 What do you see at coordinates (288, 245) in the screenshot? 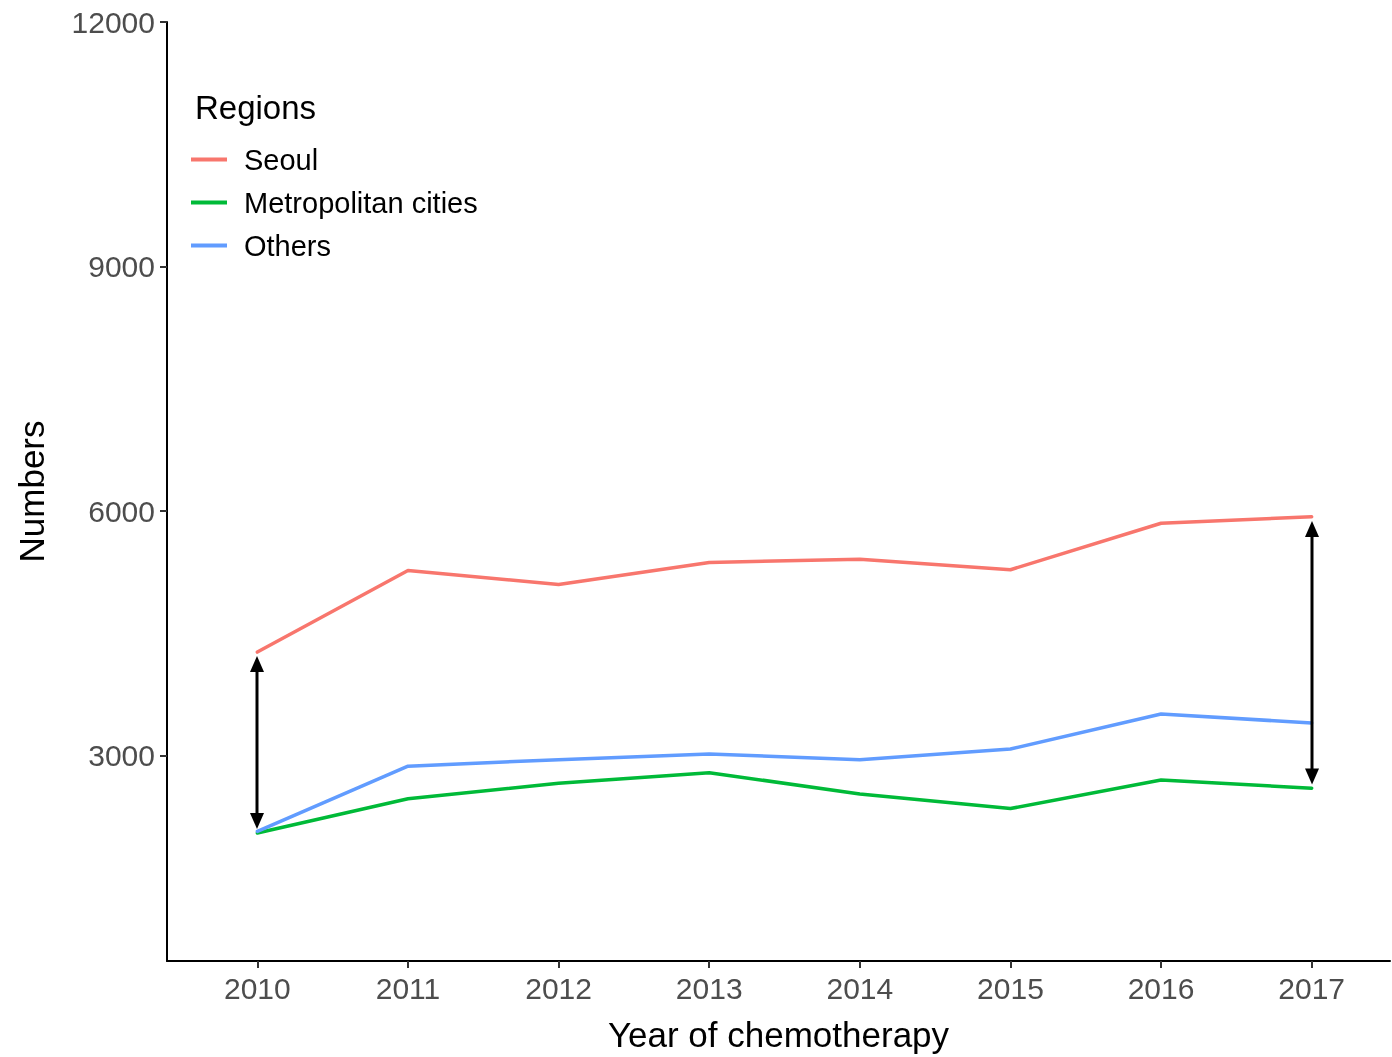
I see `legend-label: Others` at bounding box center [288, 245].